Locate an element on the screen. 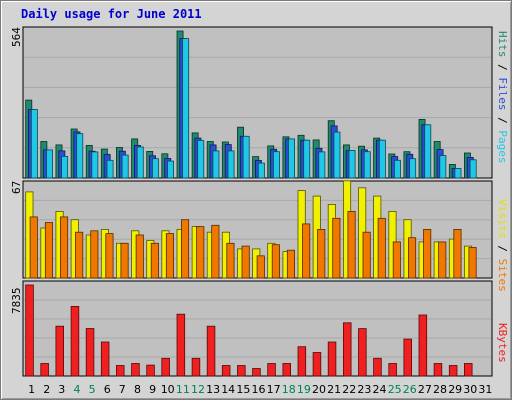  x-tick-label-17: 17 is located at coordinates (274, 389).